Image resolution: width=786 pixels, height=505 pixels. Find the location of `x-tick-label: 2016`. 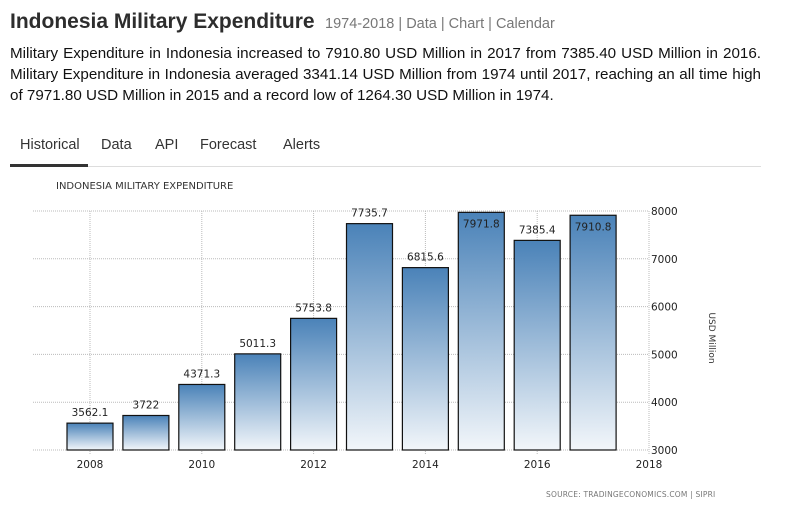

x-tick-label: 2016 is located at coordinates (537, 465).